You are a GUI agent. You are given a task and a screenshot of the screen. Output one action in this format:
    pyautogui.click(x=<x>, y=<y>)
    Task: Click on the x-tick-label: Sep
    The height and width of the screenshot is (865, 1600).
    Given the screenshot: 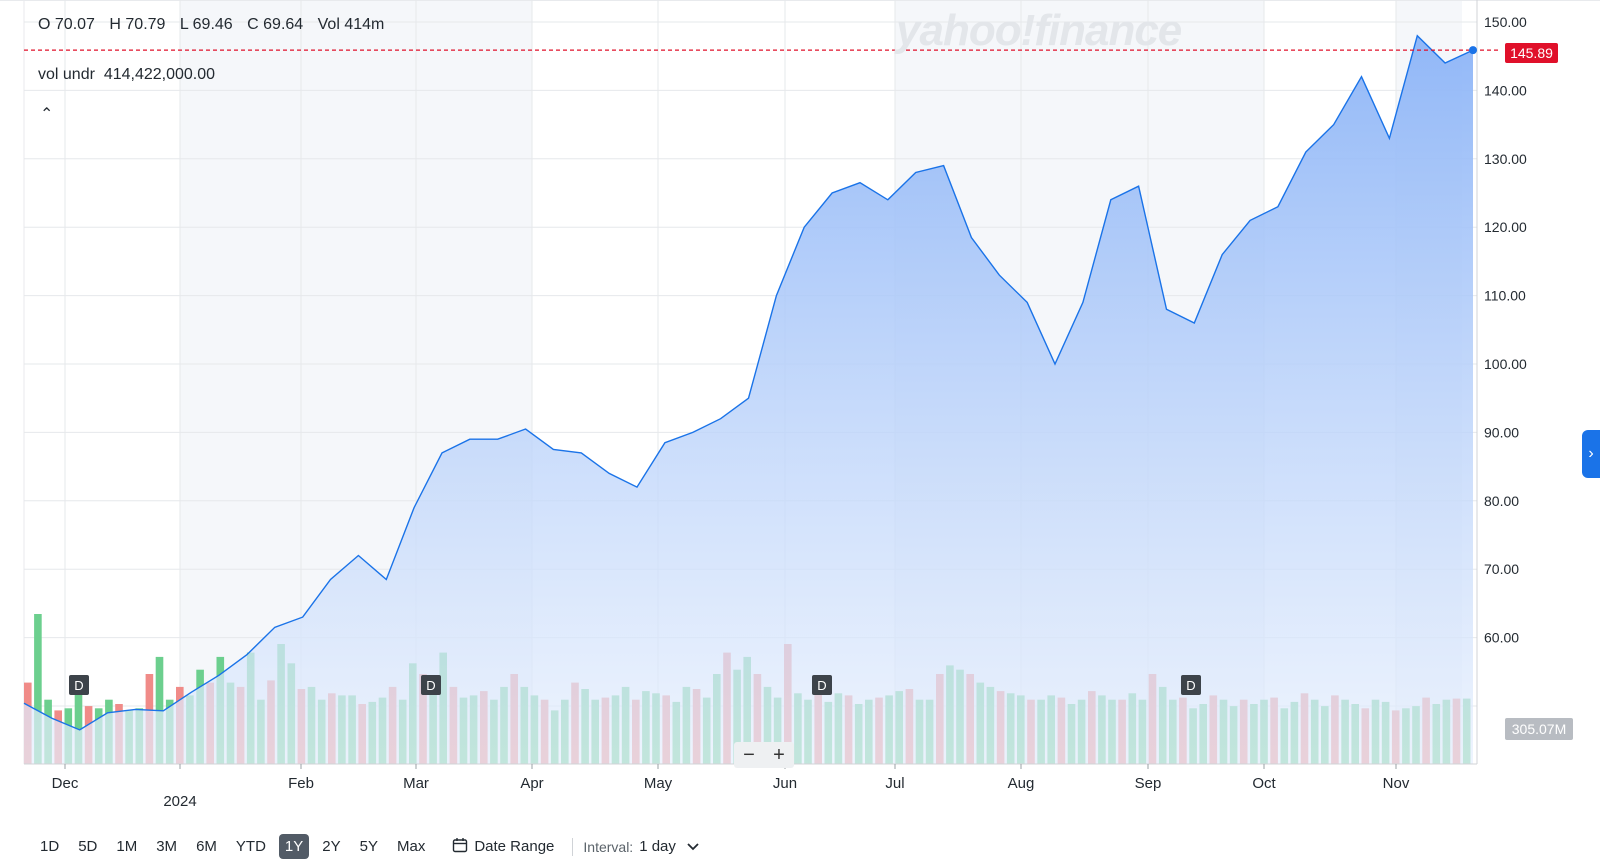 What is the action you would take?
    pyautogui.click(x=1148, y=783)
    